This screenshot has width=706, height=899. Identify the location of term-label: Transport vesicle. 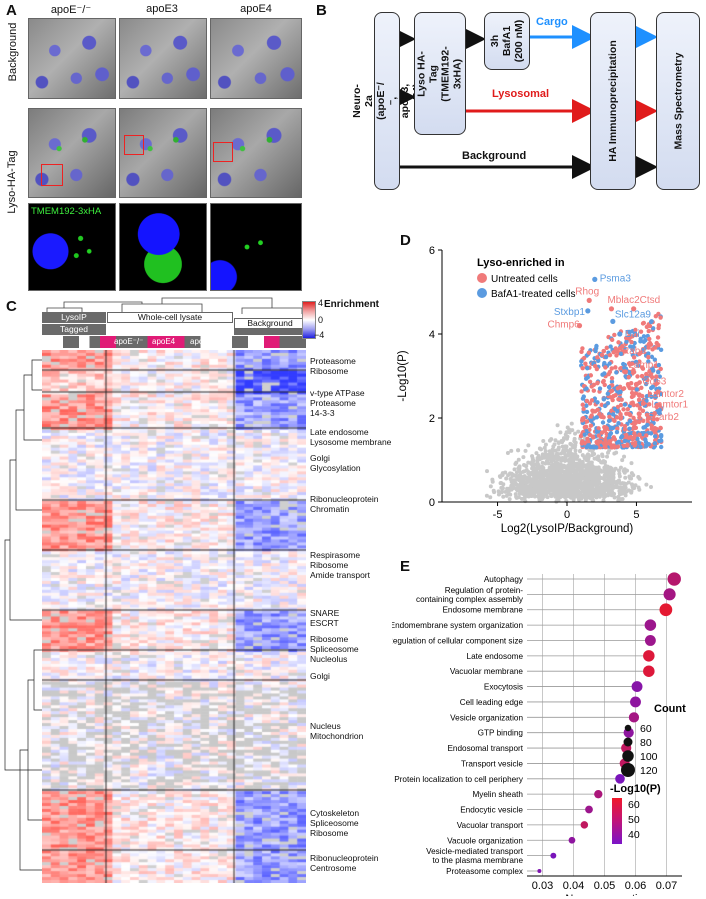
(492, 763).